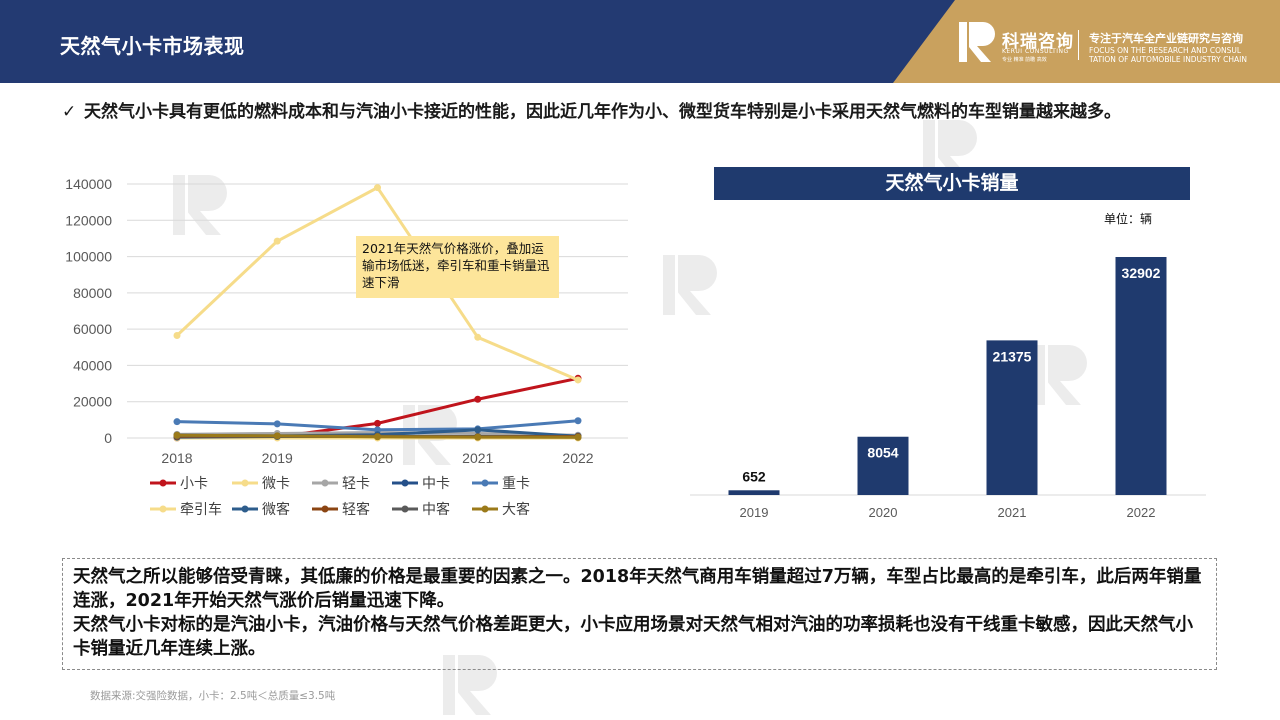 This screenshot has width=1280, height=720. What do you see at coordinates (1141, 376) in the screenshot?
I see `bar-2022` at bounding box center [1141, 376].